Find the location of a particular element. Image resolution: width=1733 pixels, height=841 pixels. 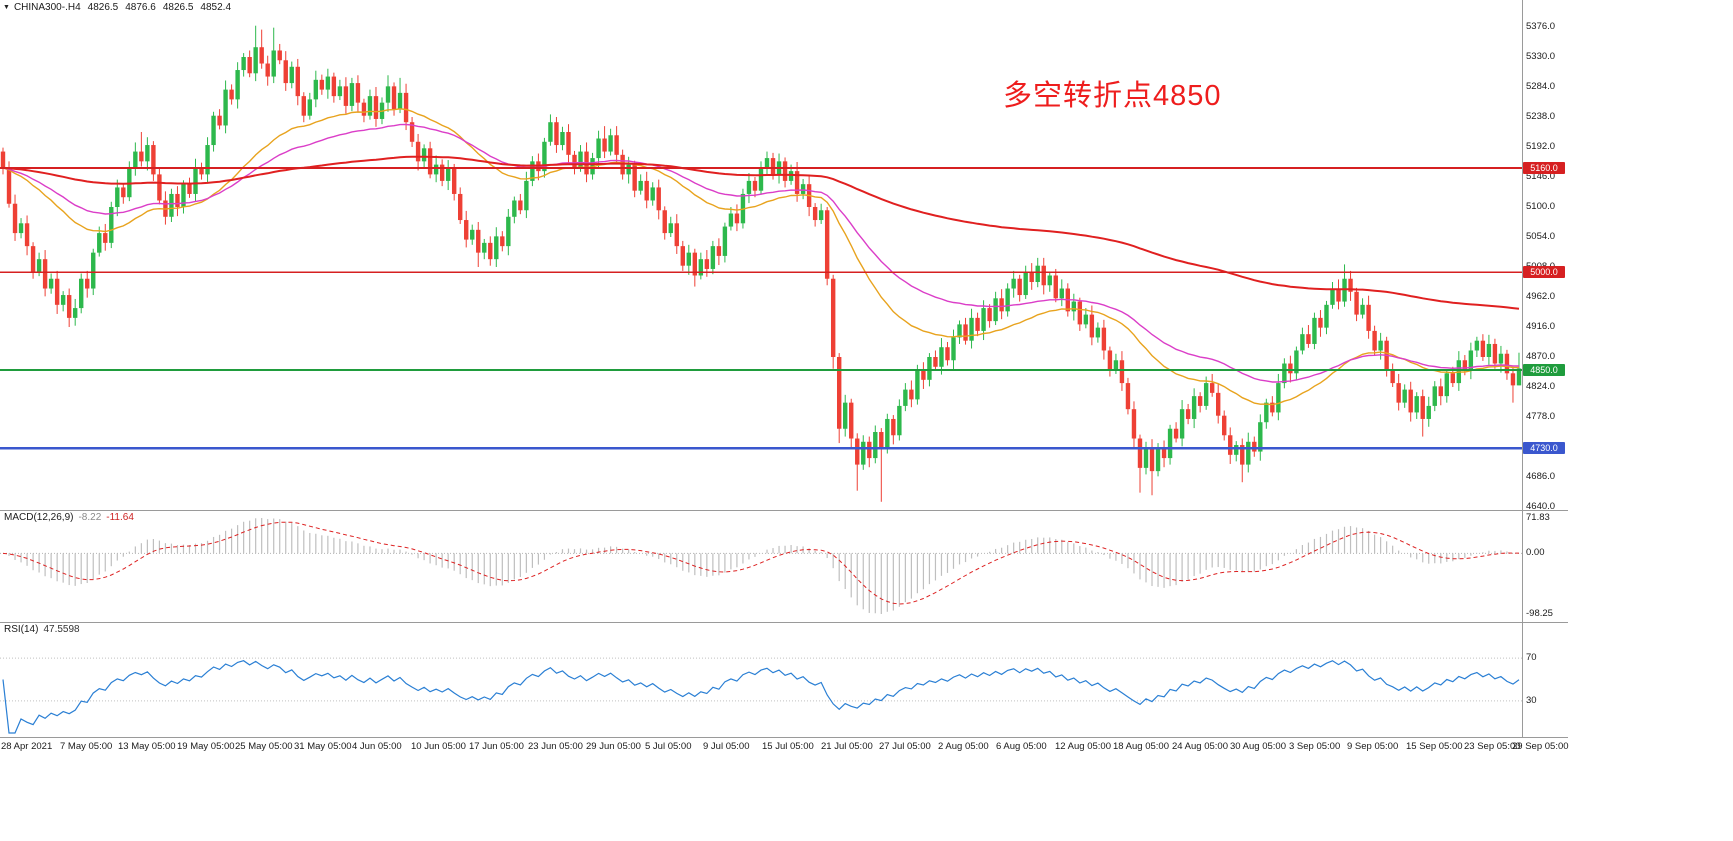

macd-histogram is located at coordinates (764, 566).